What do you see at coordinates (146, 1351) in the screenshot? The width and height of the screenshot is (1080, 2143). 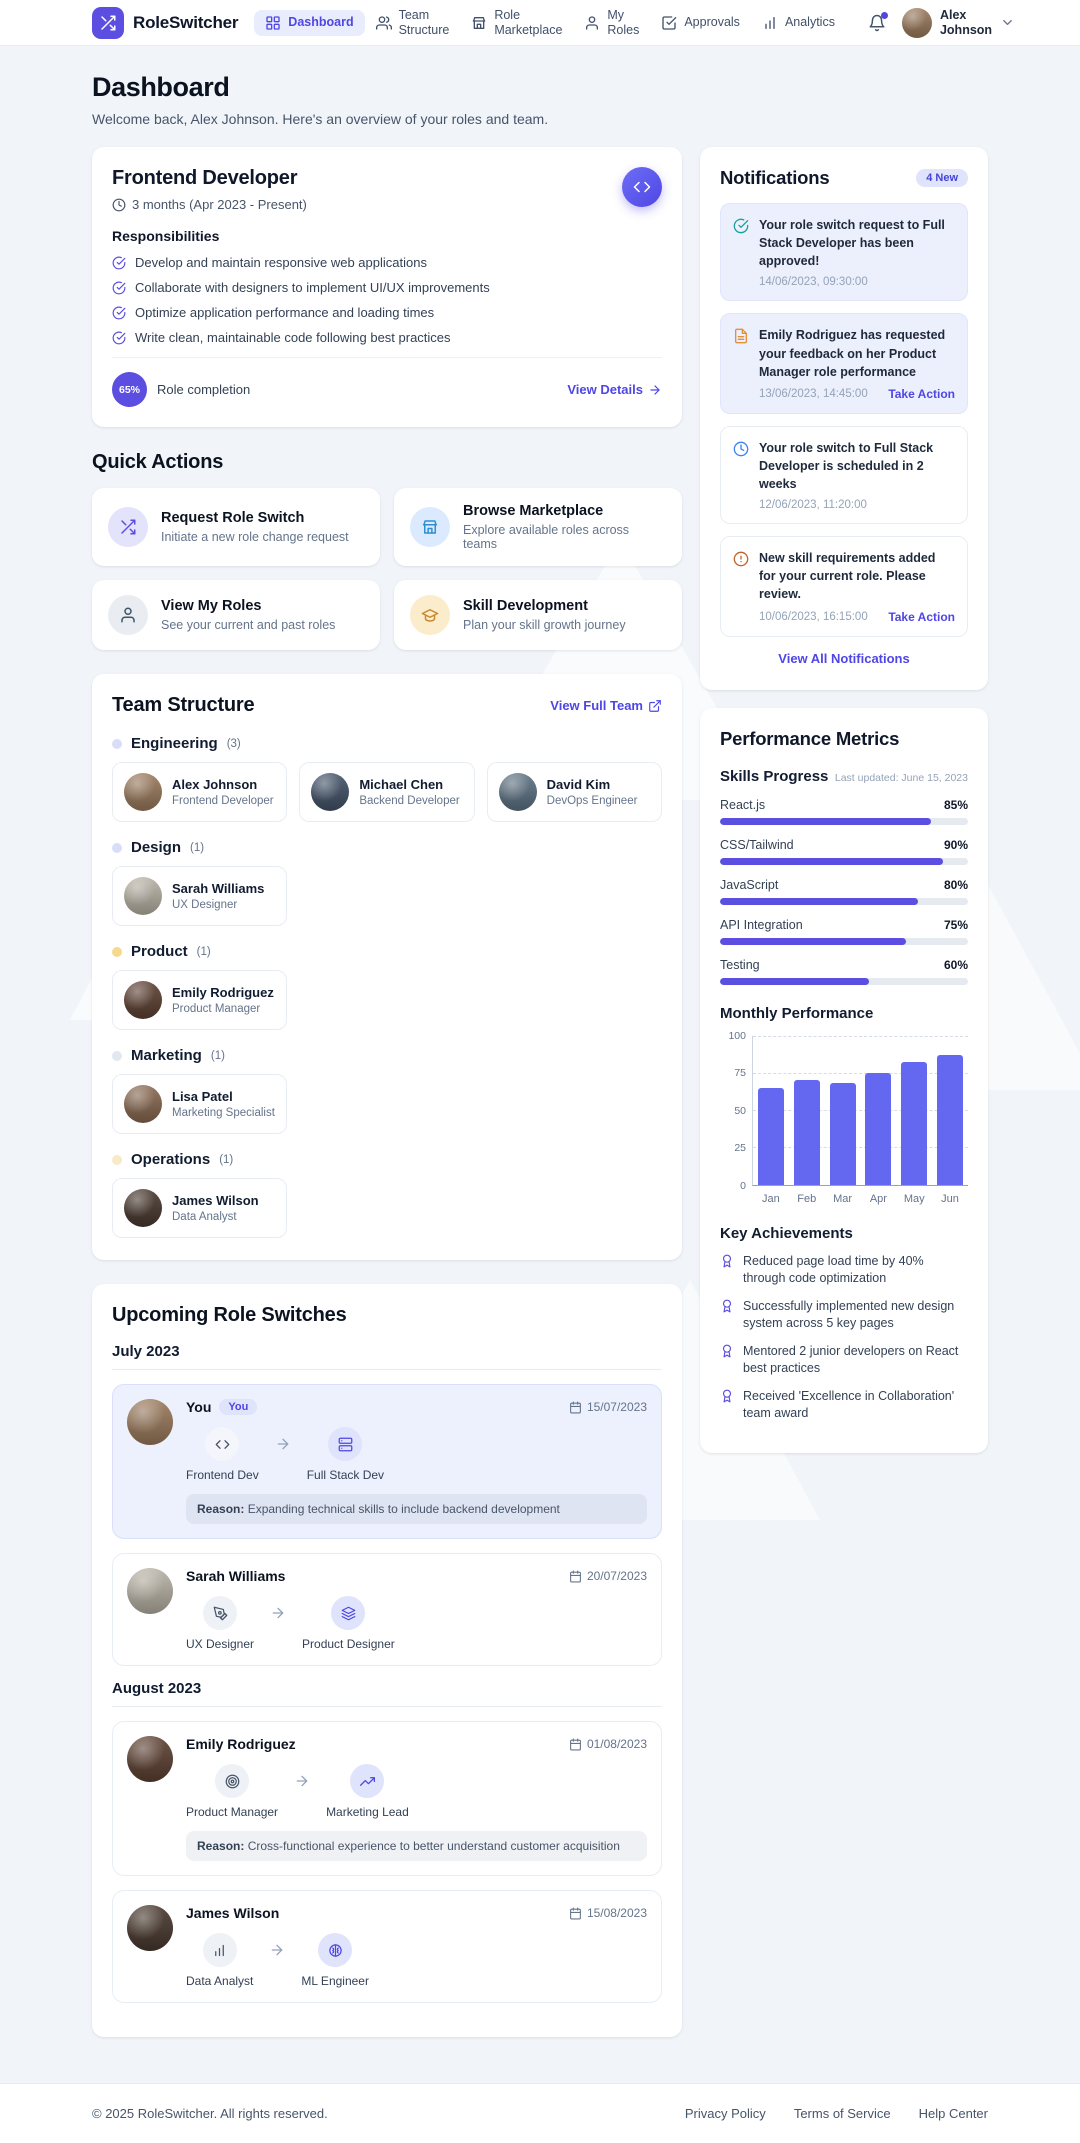 I see `month-title: July 2023` at bounding box center [146, 1351].